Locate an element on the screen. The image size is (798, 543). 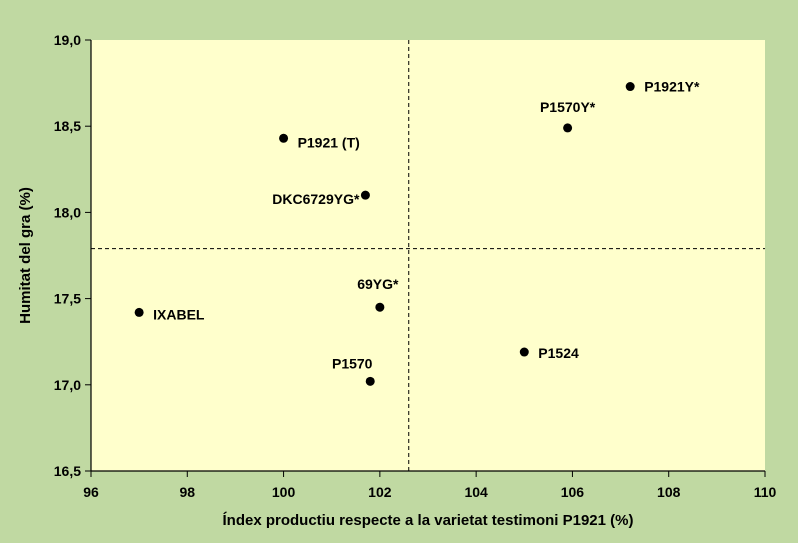
x-tick-label: 108 is located at coordinates (669, 492).